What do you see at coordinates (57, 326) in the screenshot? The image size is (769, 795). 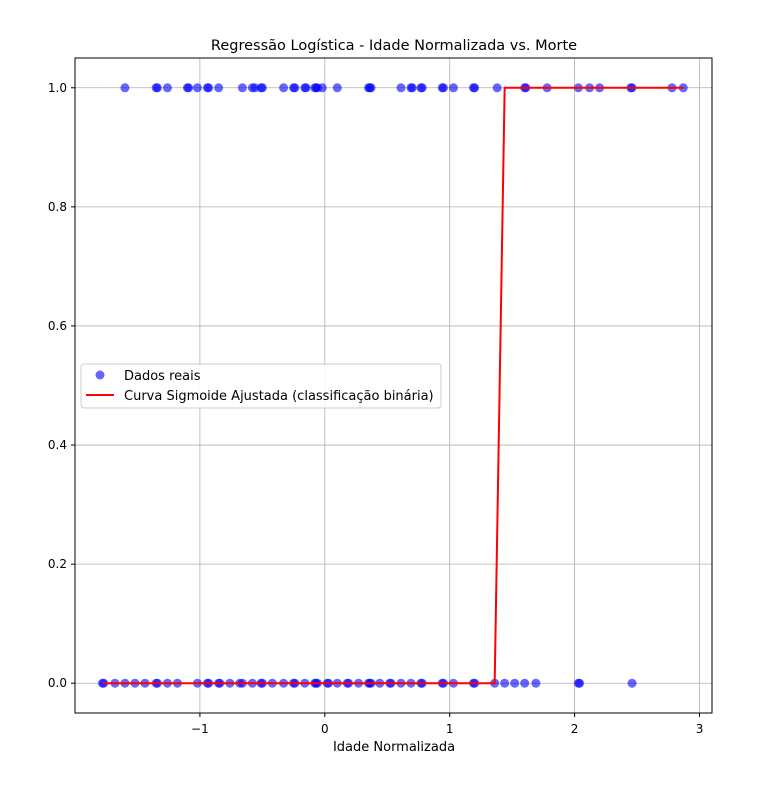 I see `y-tick-label: 0.6` at bounding box center [57, 326].